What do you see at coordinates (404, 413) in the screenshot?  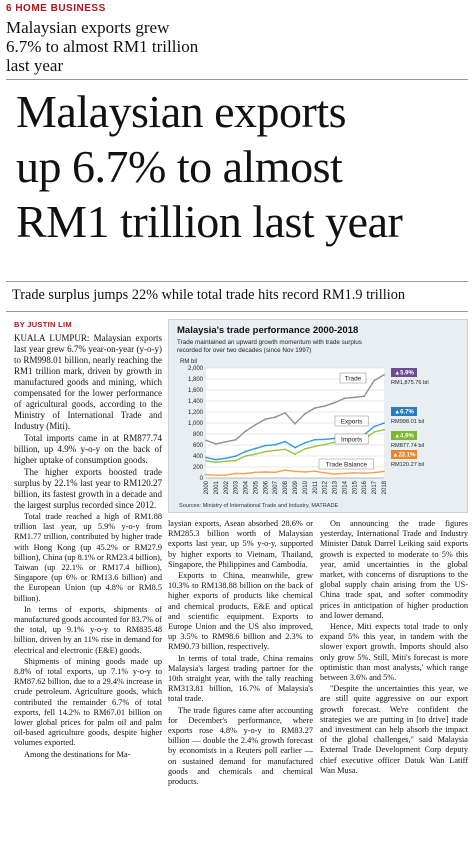 I see `growth-value: ▲6.7%` at bounding box center [404, 413].